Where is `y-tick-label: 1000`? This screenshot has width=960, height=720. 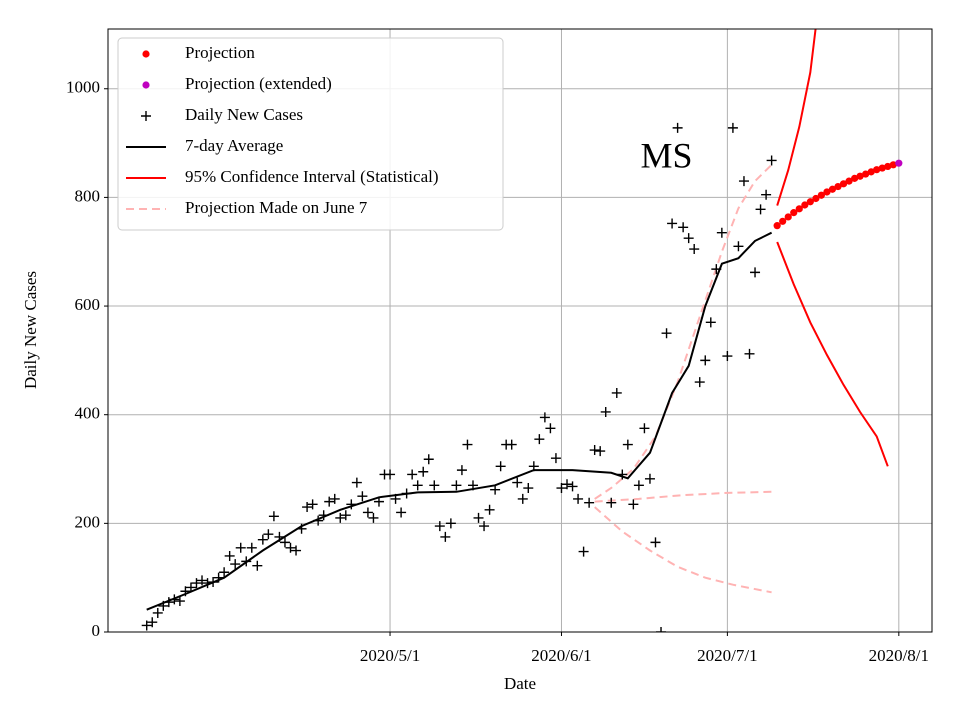 y-tick-label: 1000 is located at coordinates (83, 87).